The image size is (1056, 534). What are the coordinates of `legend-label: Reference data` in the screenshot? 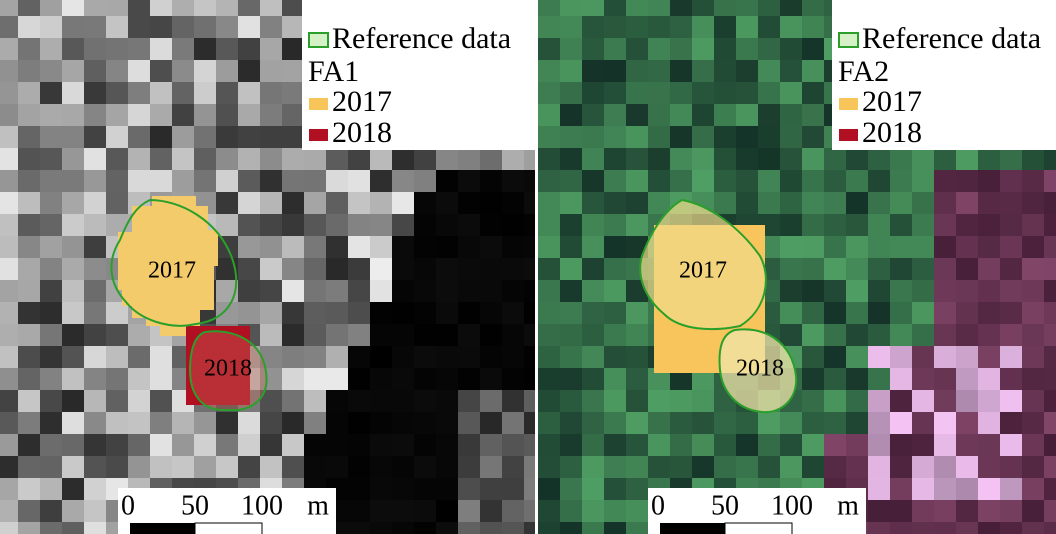 It's located at (951, 38).